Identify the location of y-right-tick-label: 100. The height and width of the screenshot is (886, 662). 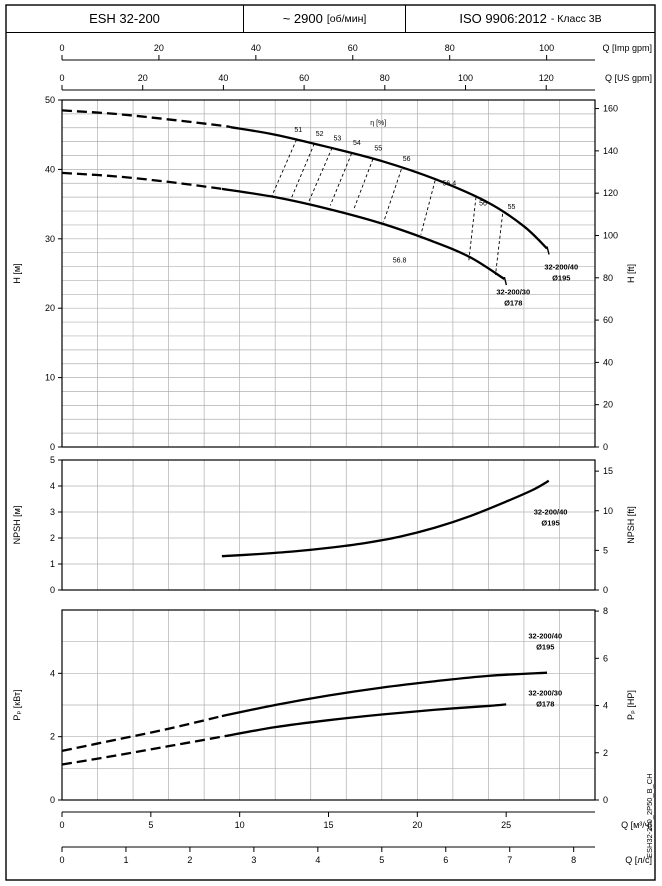
(610, 235).